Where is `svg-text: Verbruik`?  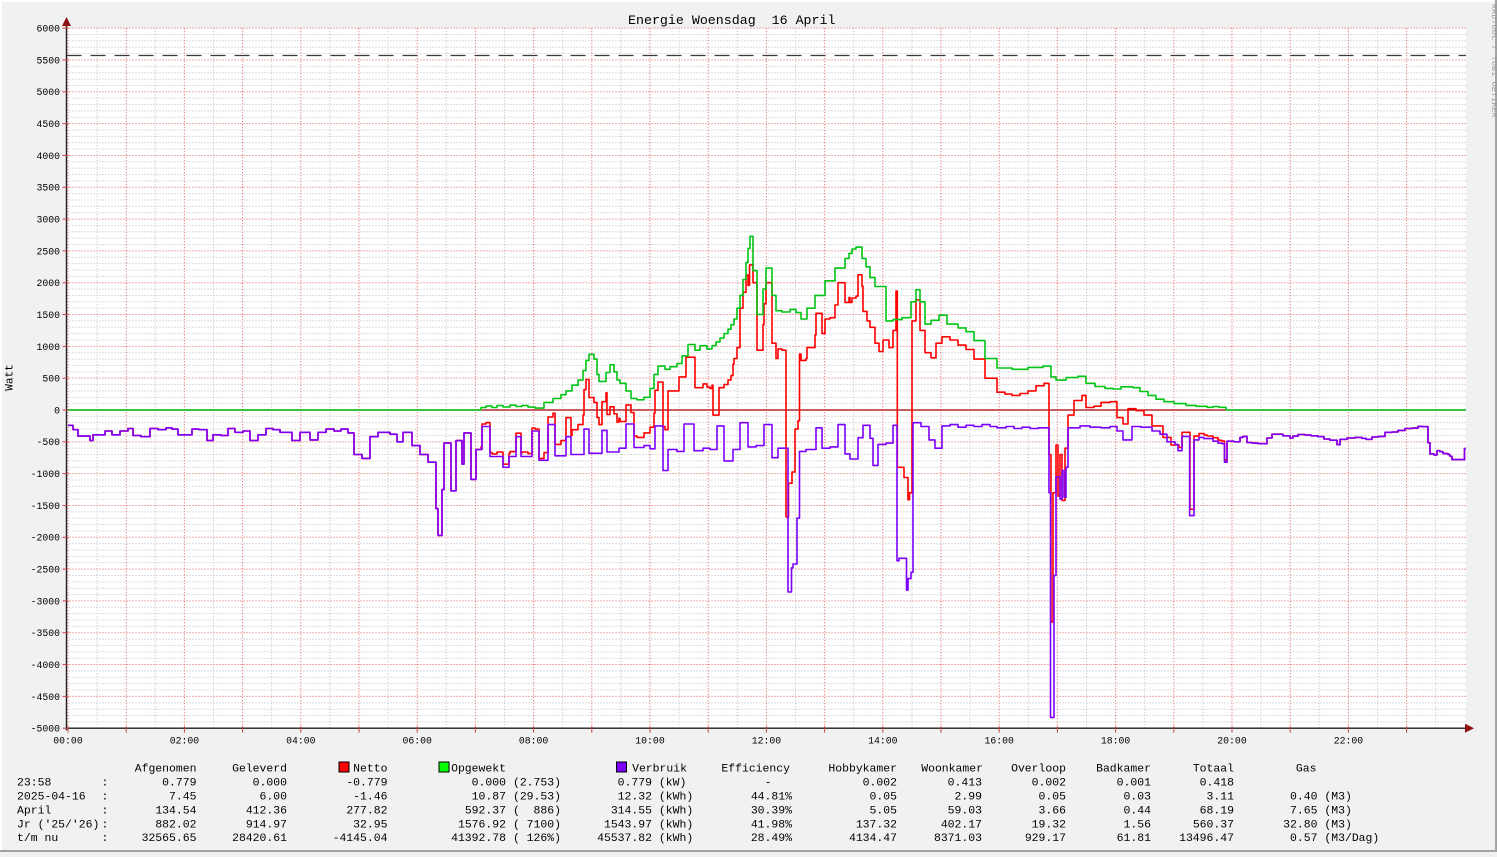
svg-text: Verbruik is located at coordinates (659, 769).